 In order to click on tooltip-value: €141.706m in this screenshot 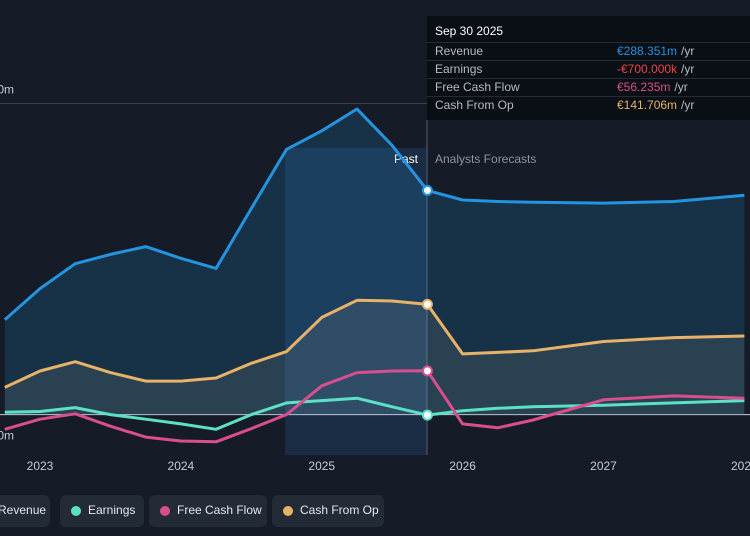, I will do `click(647, 105)`.